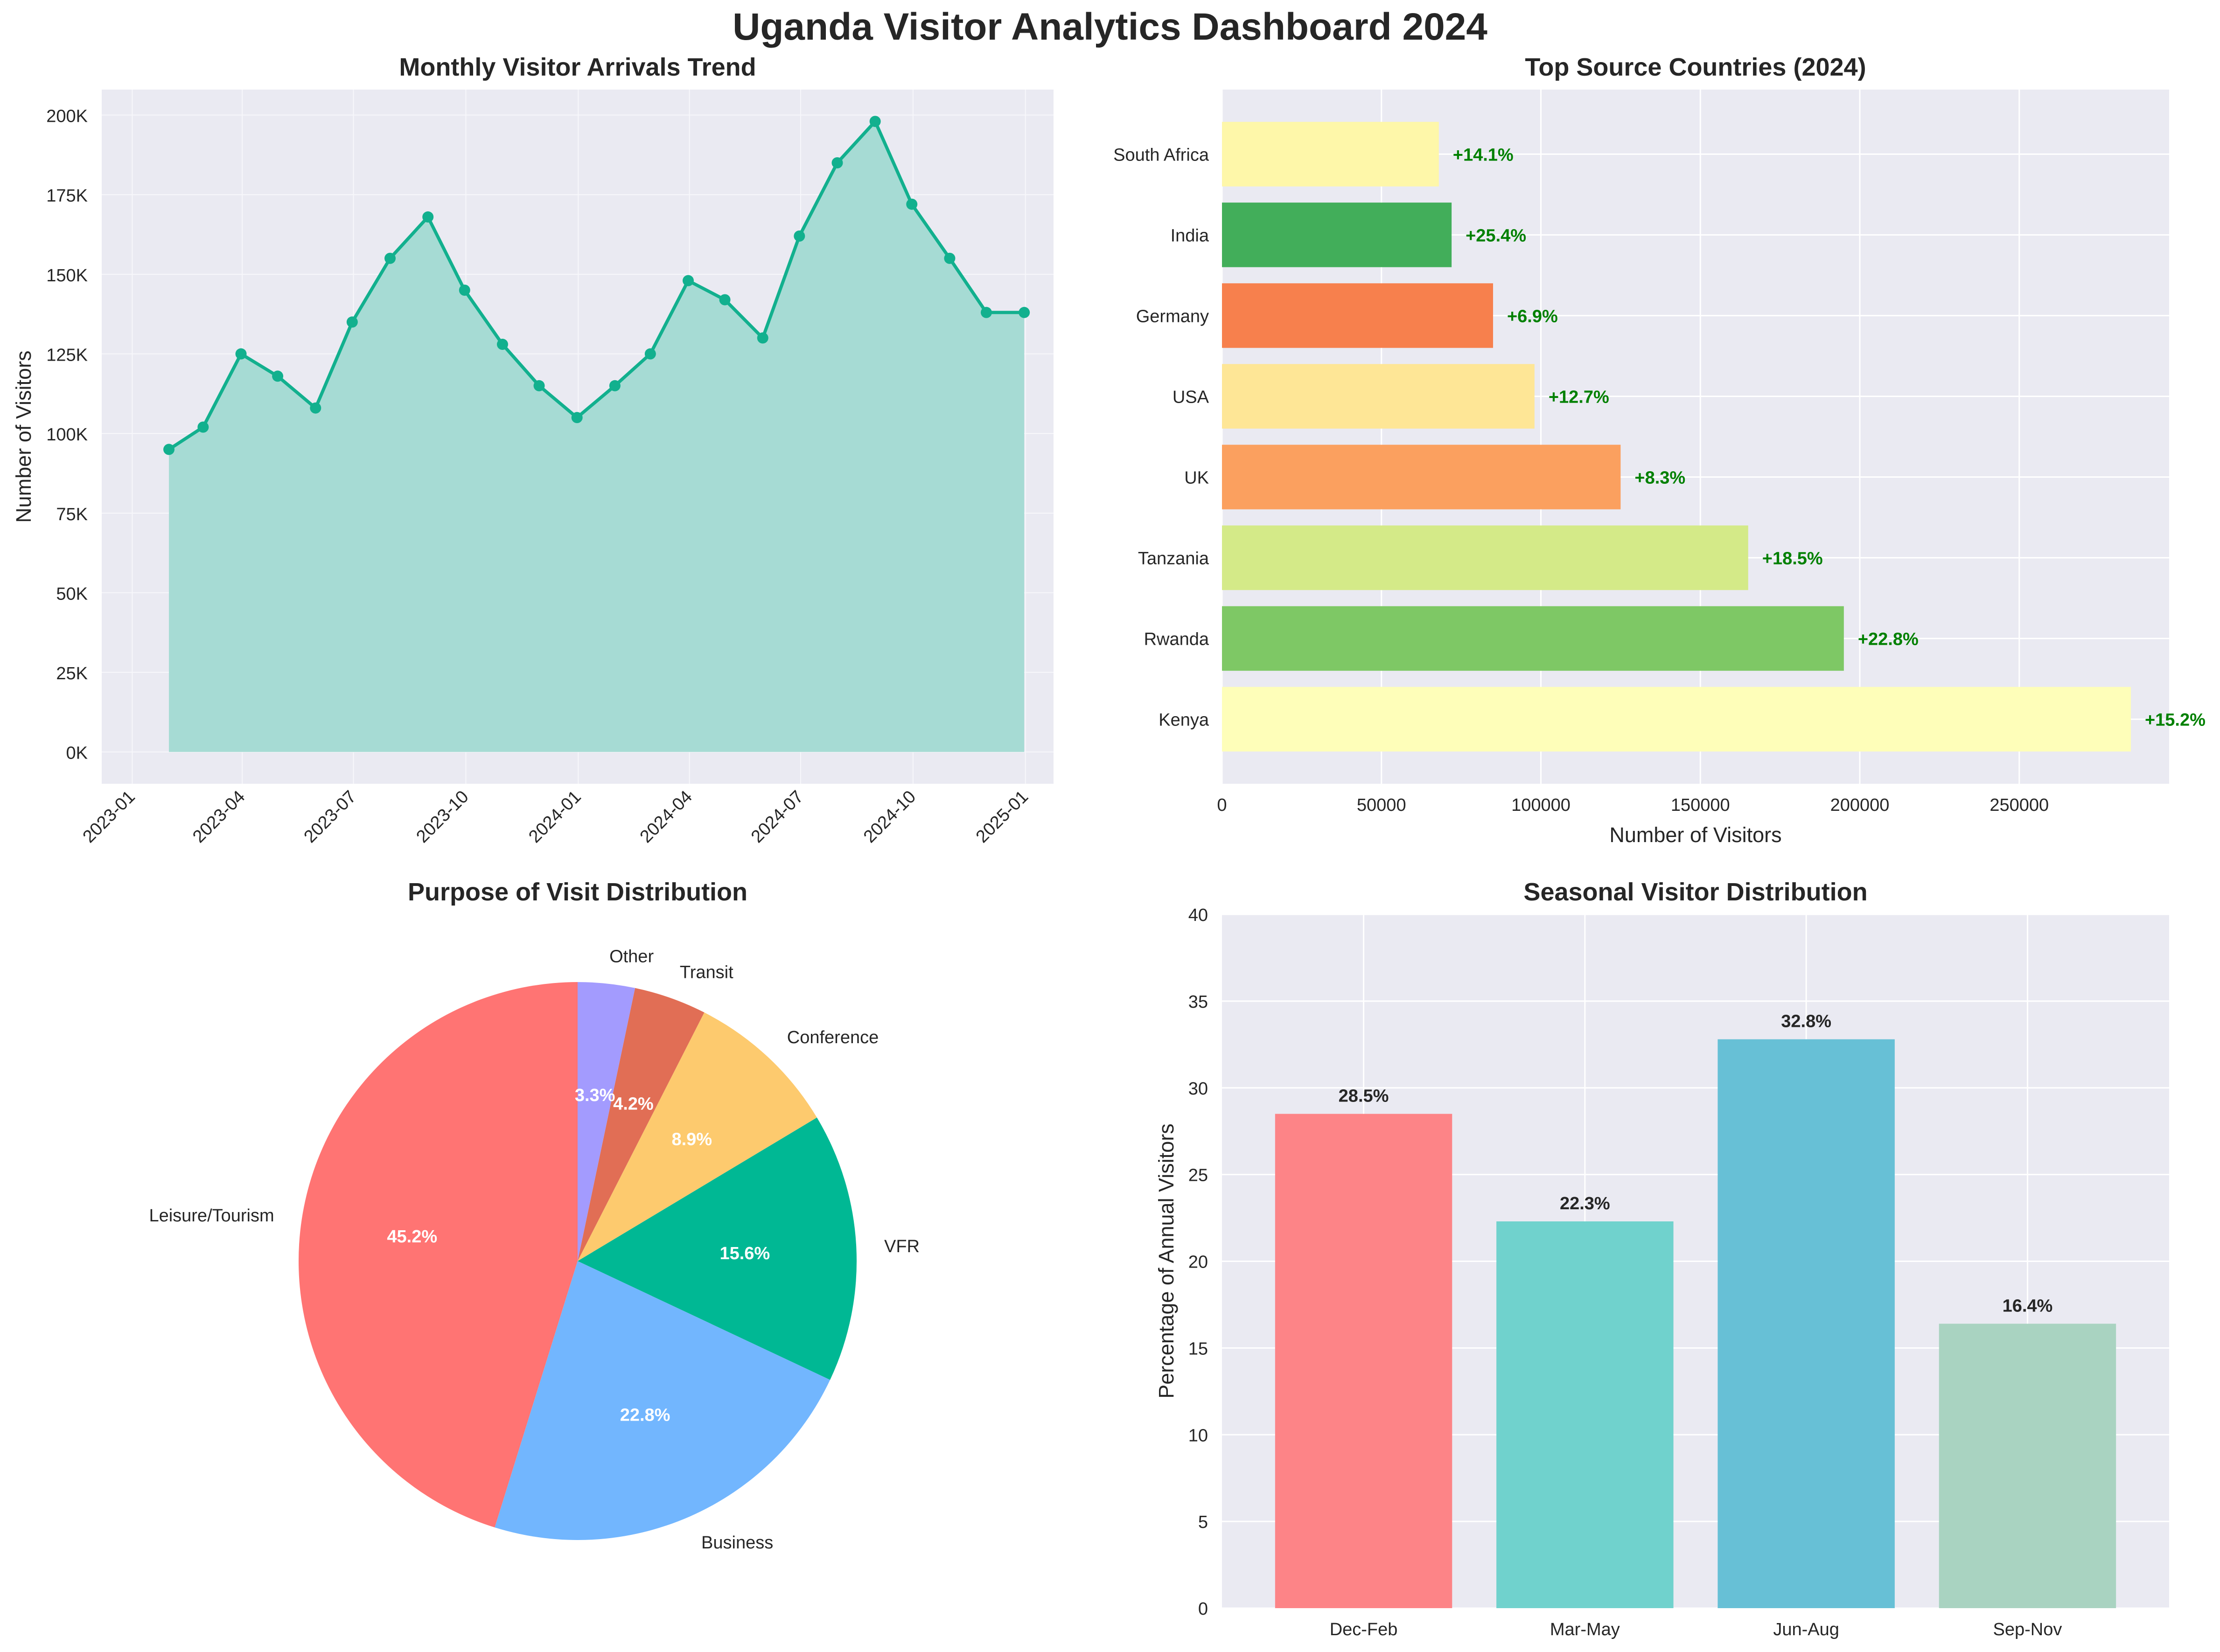  I want to click on seasonal-chart-x-tick-label: Sep-Nov, so click(2027, 1630).